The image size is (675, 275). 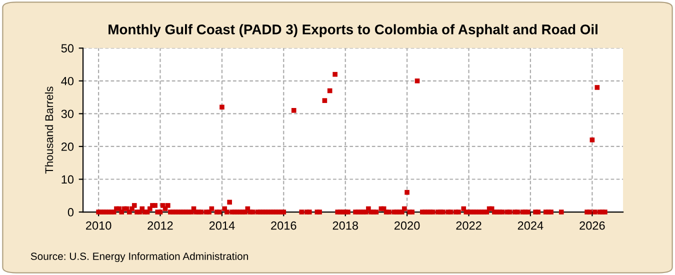 I want to click on source-note: Source: U.S. Energy Information Administration, so click(x=139, y=257).